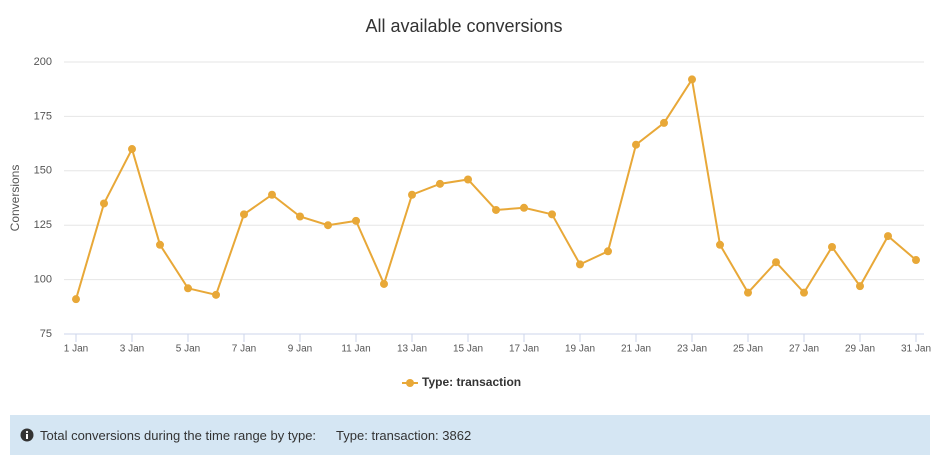 This screenshot has height=463, width=940. What do you see at coordinates (43, 225) in the screenshot?
I see `y-tick-label: 125` at bounding box center [43, 225].